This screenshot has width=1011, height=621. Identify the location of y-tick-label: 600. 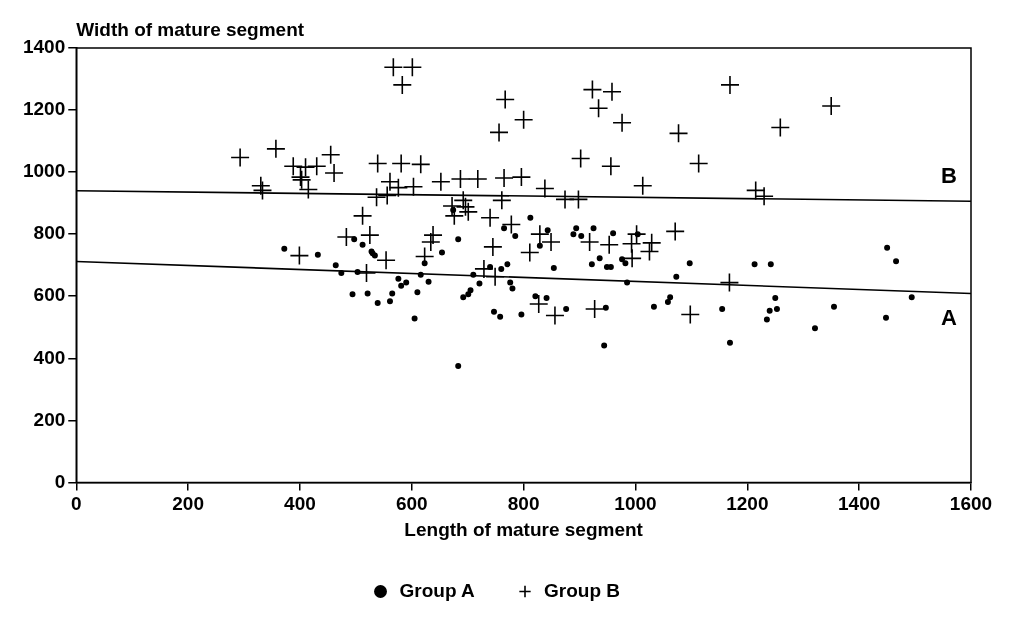
(49, 295).